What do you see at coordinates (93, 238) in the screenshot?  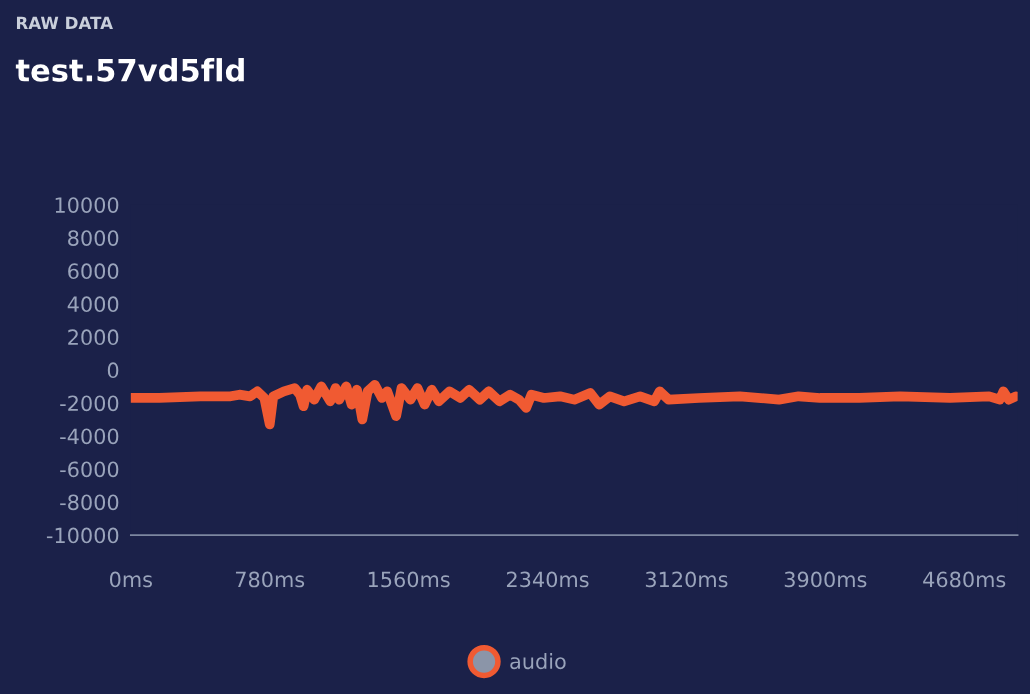 I see `y-tick-label: 8000` at bounding box center [93, 238].